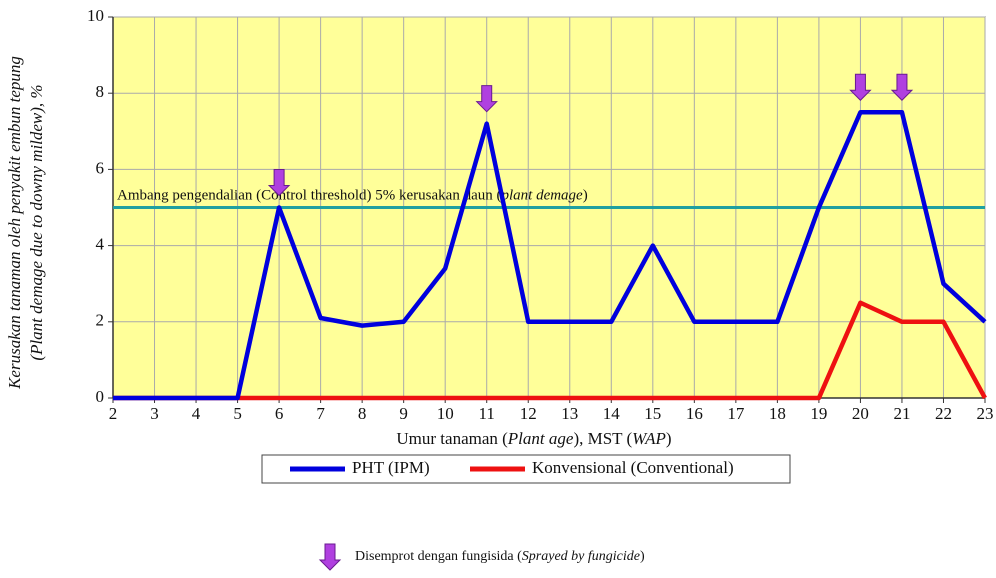 The height and width of the screenshot is (578, 996). What do you see at coordinates (100, 320) in the screenshot?
I see `y-tick-label: 2` at bounding box center [100, 320].